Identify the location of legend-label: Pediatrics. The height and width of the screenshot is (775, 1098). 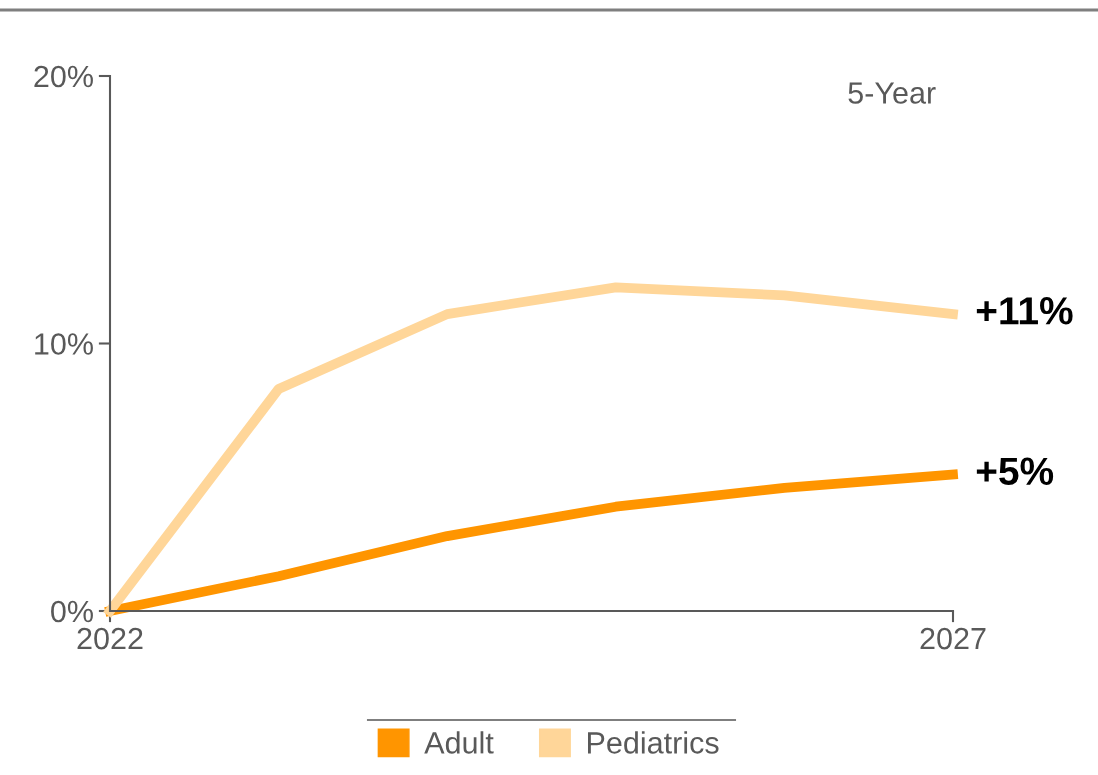
(653, 742).